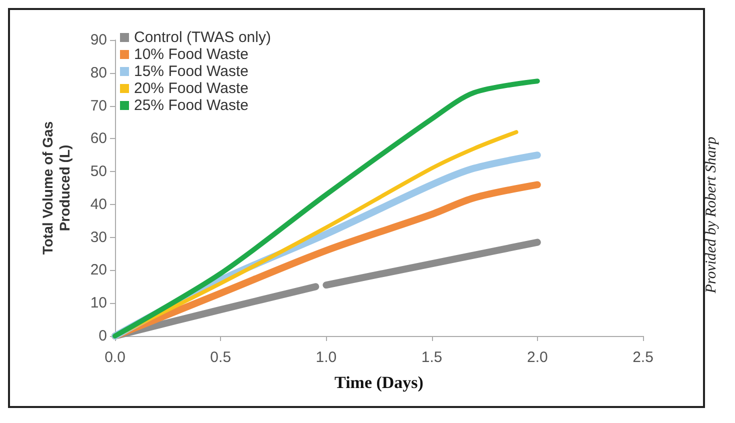 This screenshot has width=735, height=423. I want to click on legend-label: Control (TWAS only), so click(202, 37).